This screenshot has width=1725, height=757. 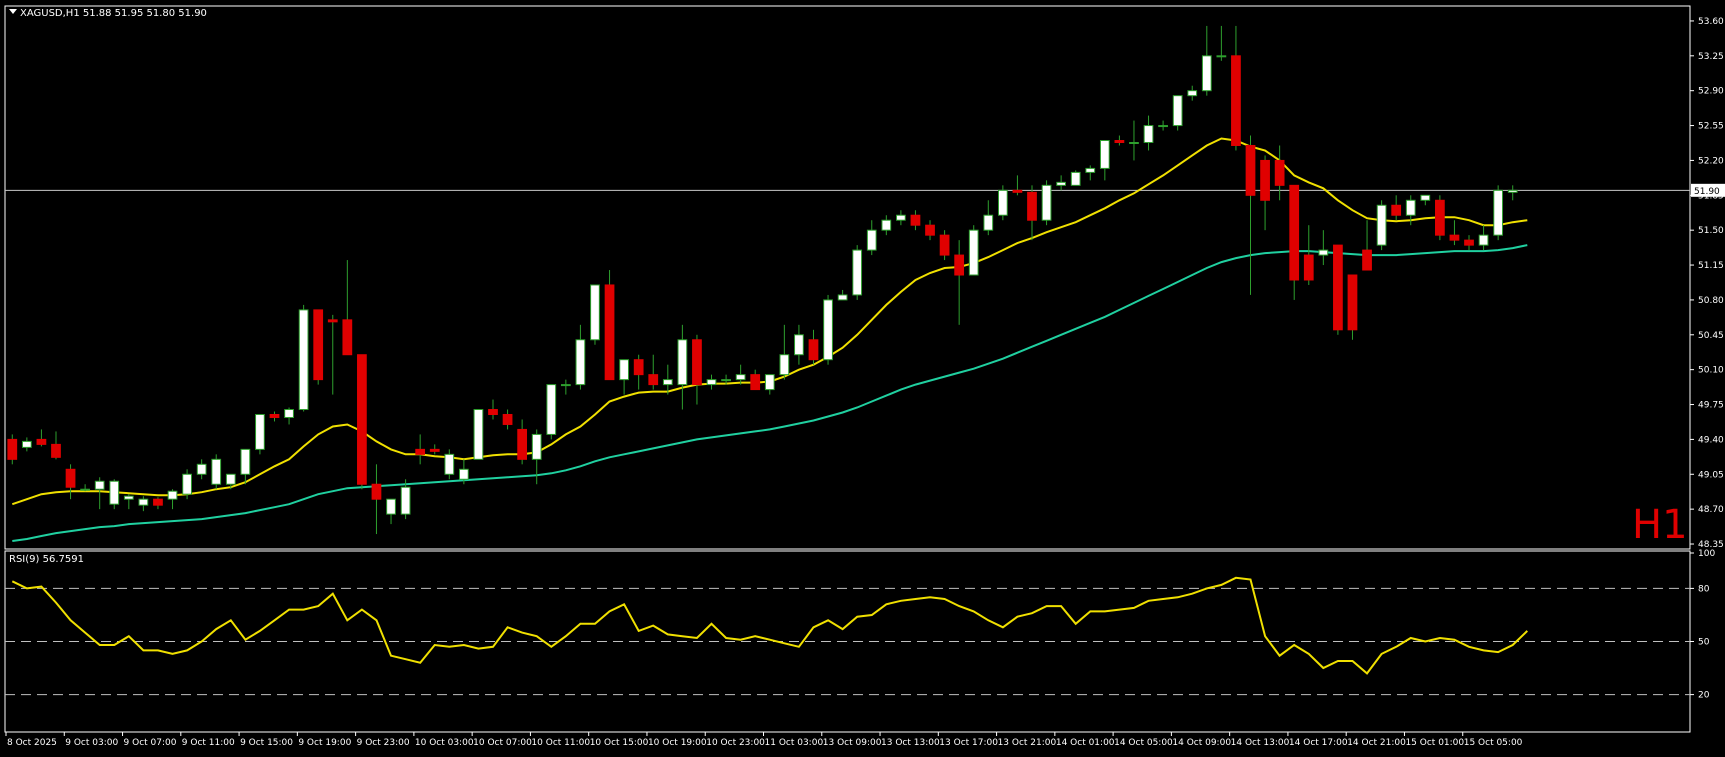 What do you see at coordinates (1711, 336) in the screenshot?
I see `price-tick-label: 50.45` at bounding box center [1711, 336].